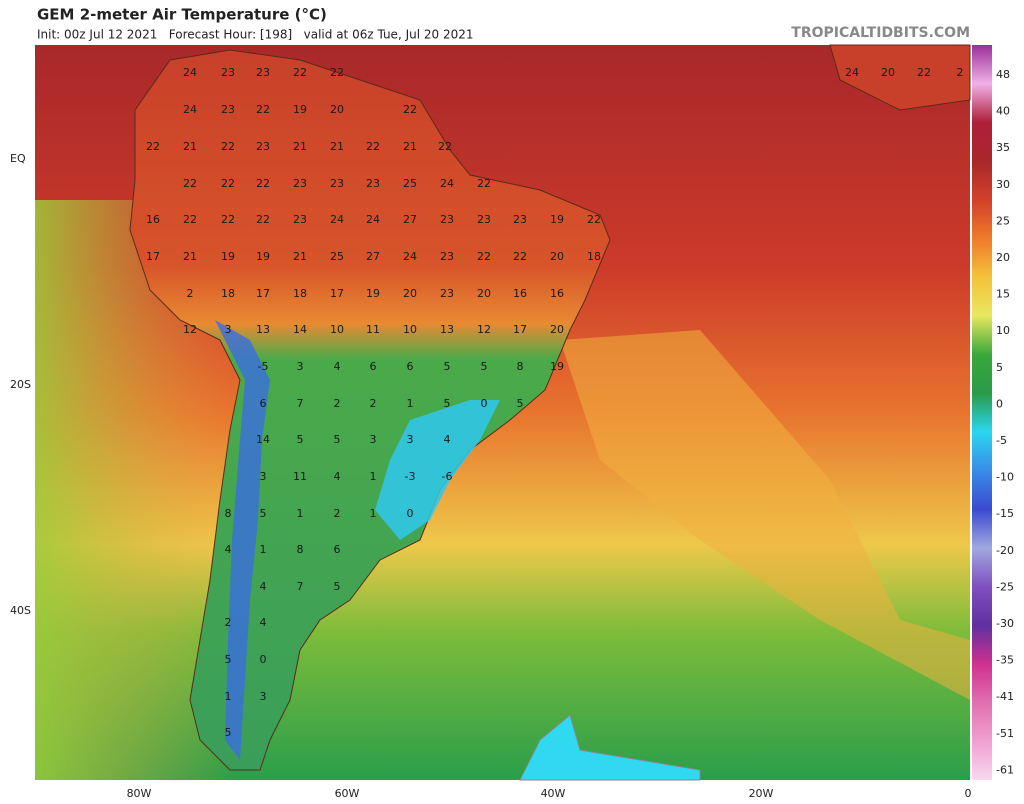  What do you see at coordinates (1005, 769) in the screenshot?
I see `colorbar-label: -61` at bounding box center [1005, 769].